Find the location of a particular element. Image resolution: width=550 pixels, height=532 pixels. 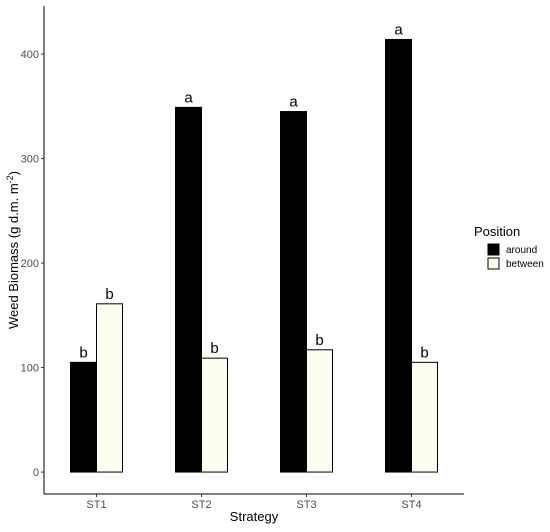

bar-between-st2 is located at coordinates (214, 415).